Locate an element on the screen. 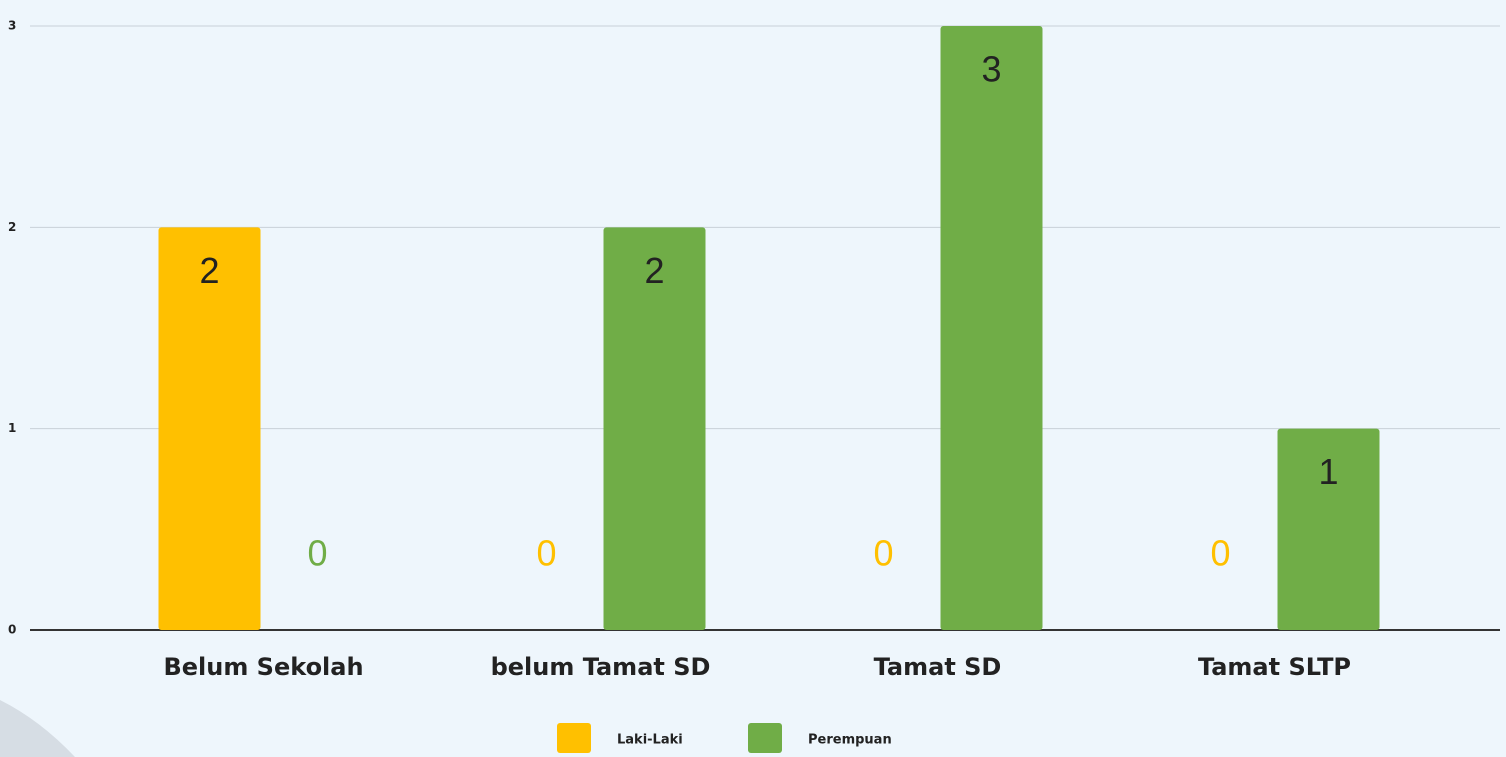 The image size is (1506, 757). x-tick-label: Tamat SLTP is located at coordinates (1274, 667).